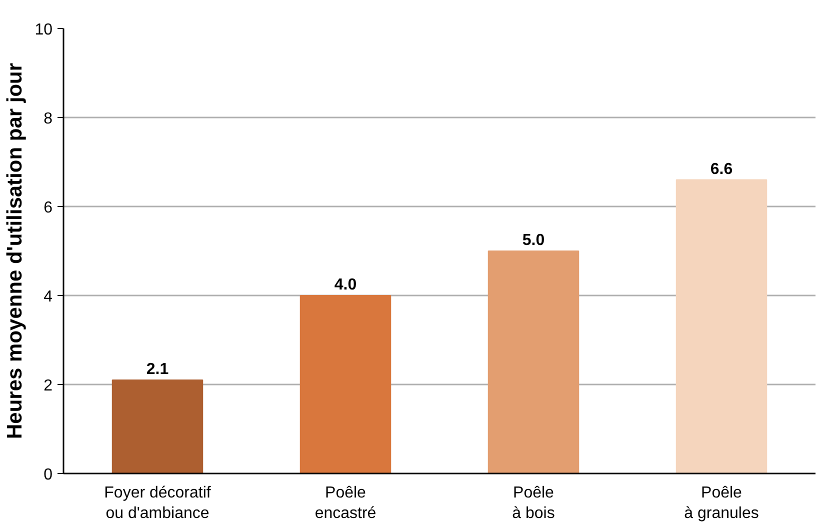 This screenshot has width=825, height=524. What do you see at coordinates (721, 503) in the screenshot?
I see `x-tick-label: Poêle à granules` at bounding box center [721, 503].